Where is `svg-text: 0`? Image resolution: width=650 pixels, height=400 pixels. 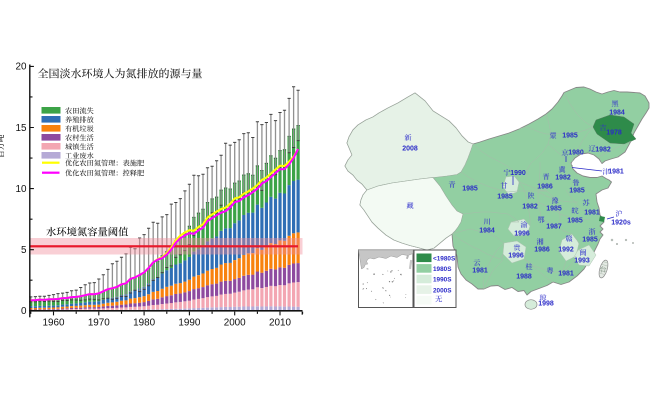 svg-text: 0 is located at coordinates (24, 311).